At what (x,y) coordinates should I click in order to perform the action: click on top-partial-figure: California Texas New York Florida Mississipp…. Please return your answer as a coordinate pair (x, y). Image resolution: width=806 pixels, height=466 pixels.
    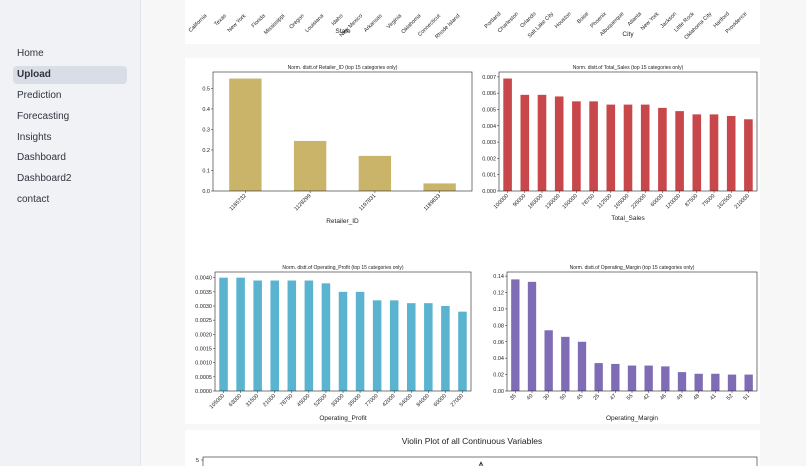
    Looking at the image, I should click on (472, 22).